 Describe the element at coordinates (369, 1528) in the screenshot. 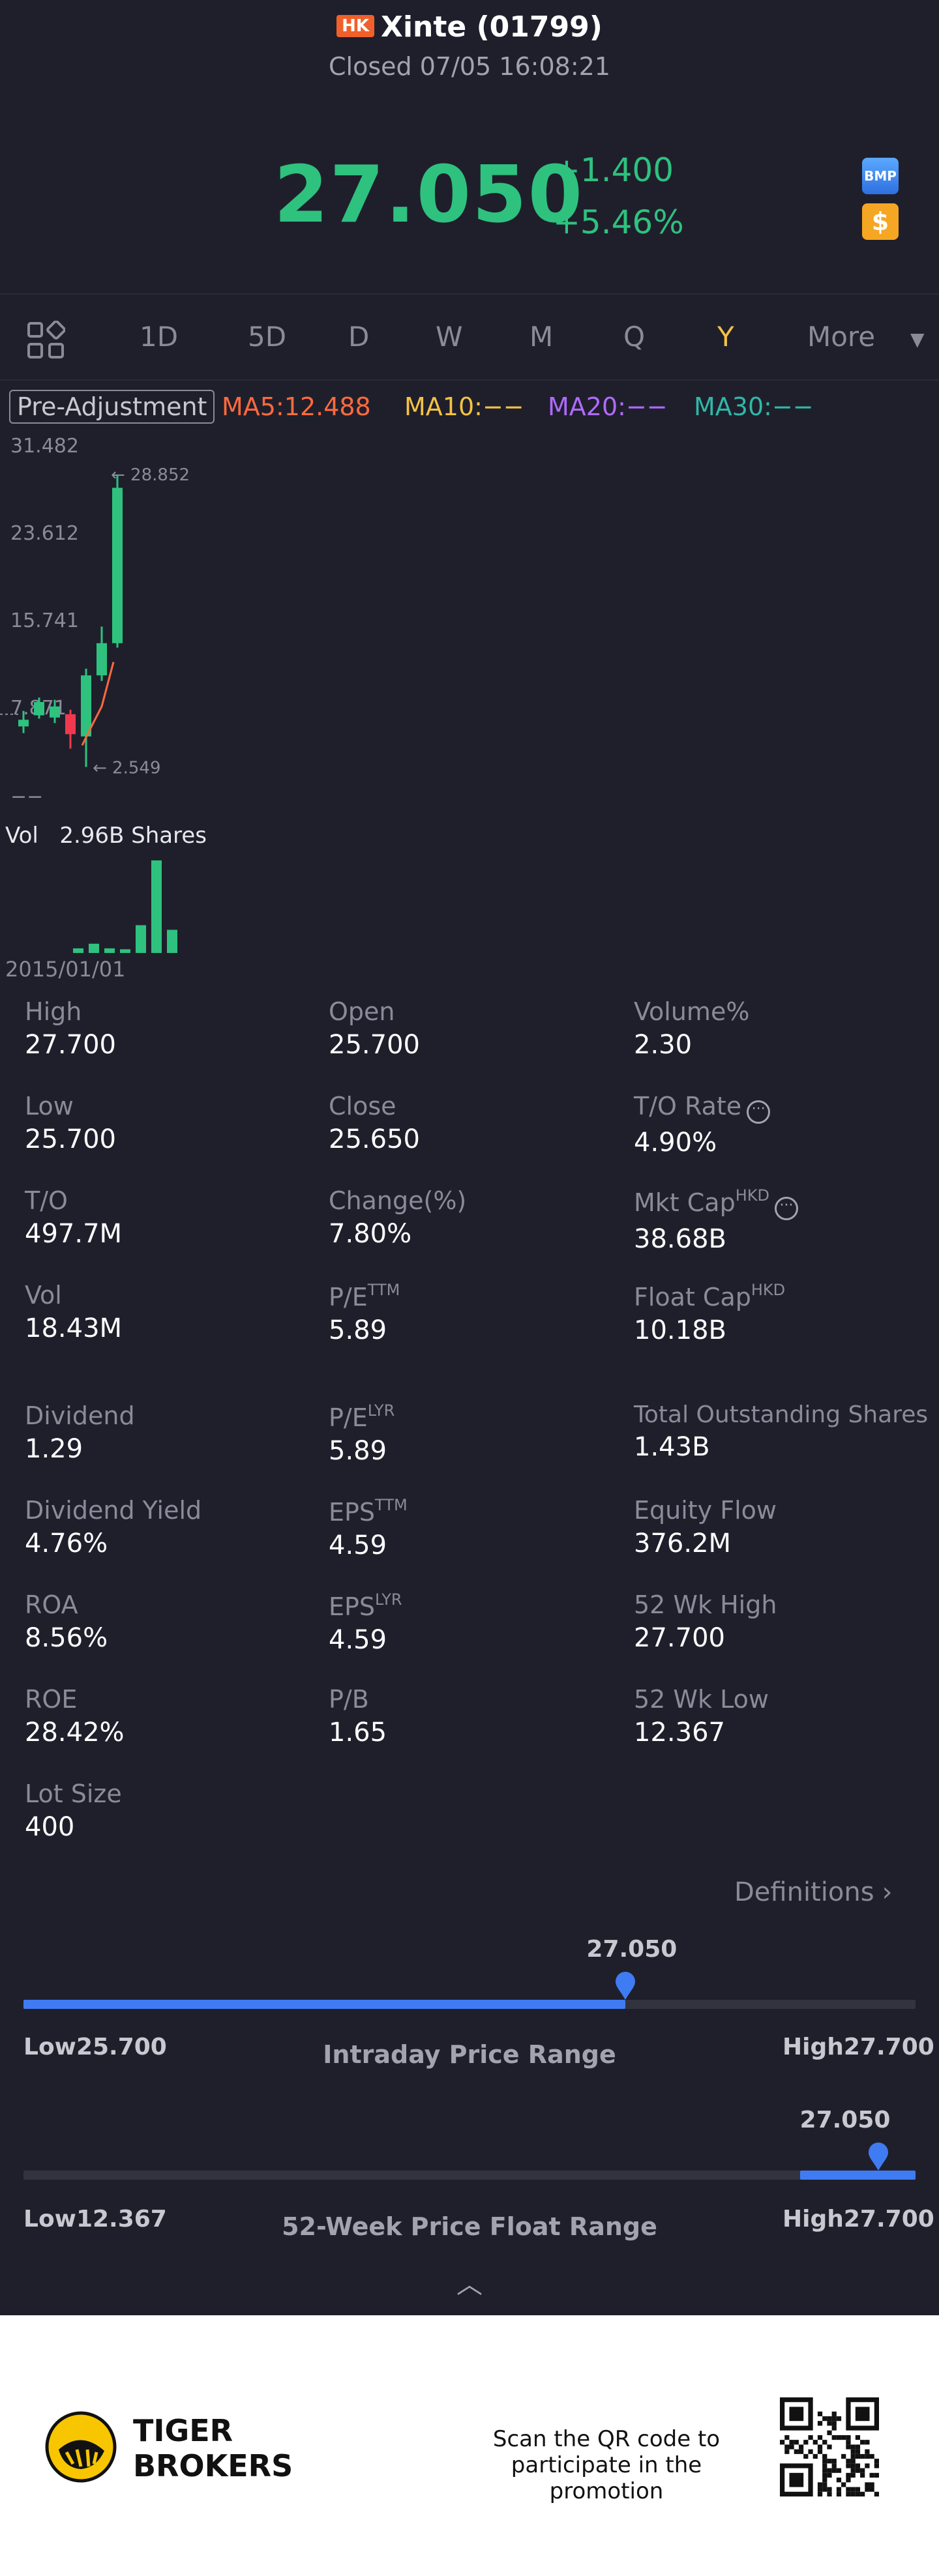

I see `stat-eps-ttm: EPSTTM 4.59` at that location.